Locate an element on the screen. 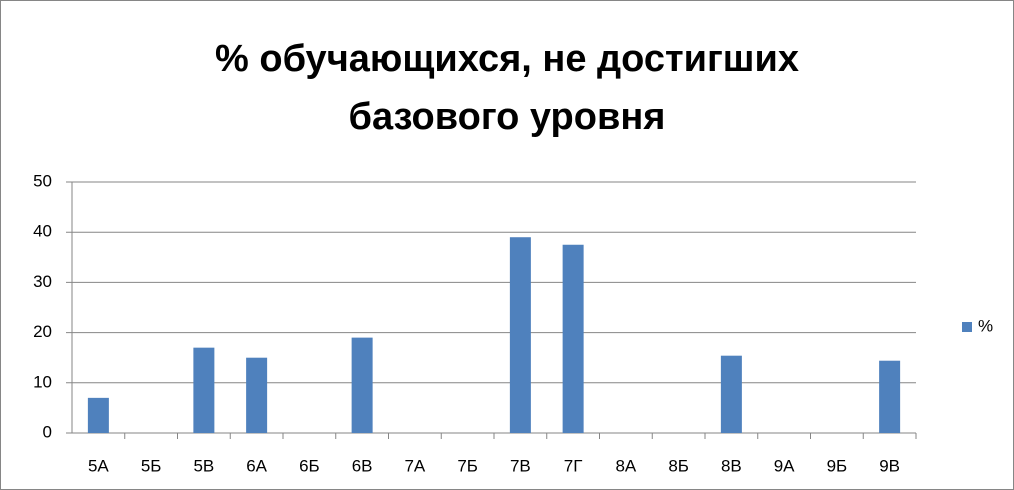 This screenshot has height=490, width=1014. x-tick-label: 5В is located at coordinates (203, 465).